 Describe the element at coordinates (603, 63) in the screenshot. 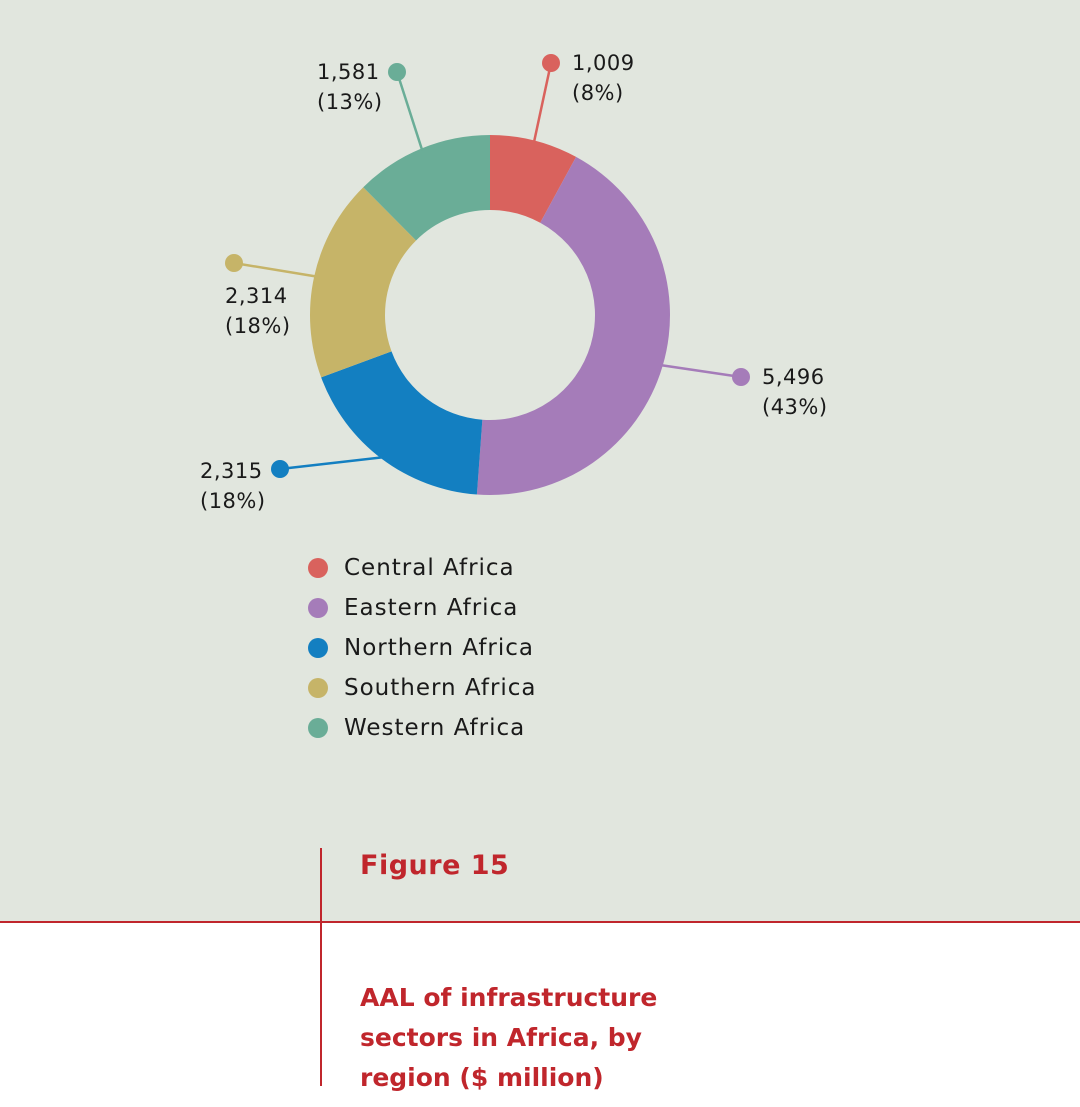

I see `data-label-value: 1,009` at that location.